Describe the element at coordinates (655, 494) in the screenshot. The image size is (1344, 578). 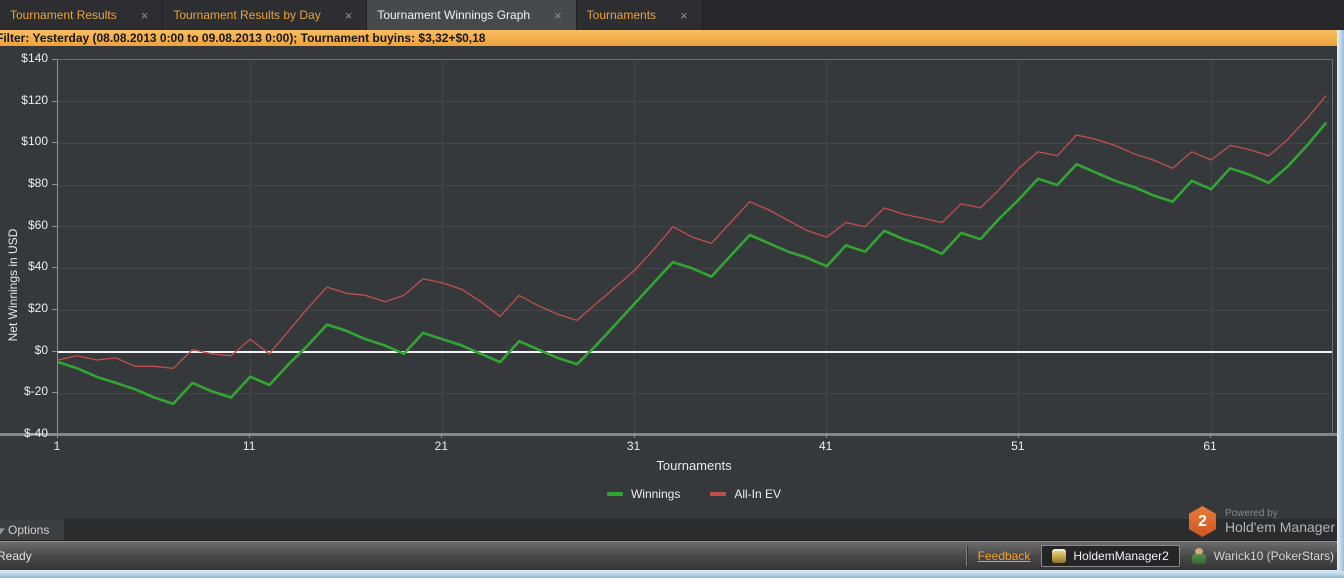
I see `legend-label: Winnings` at that location.